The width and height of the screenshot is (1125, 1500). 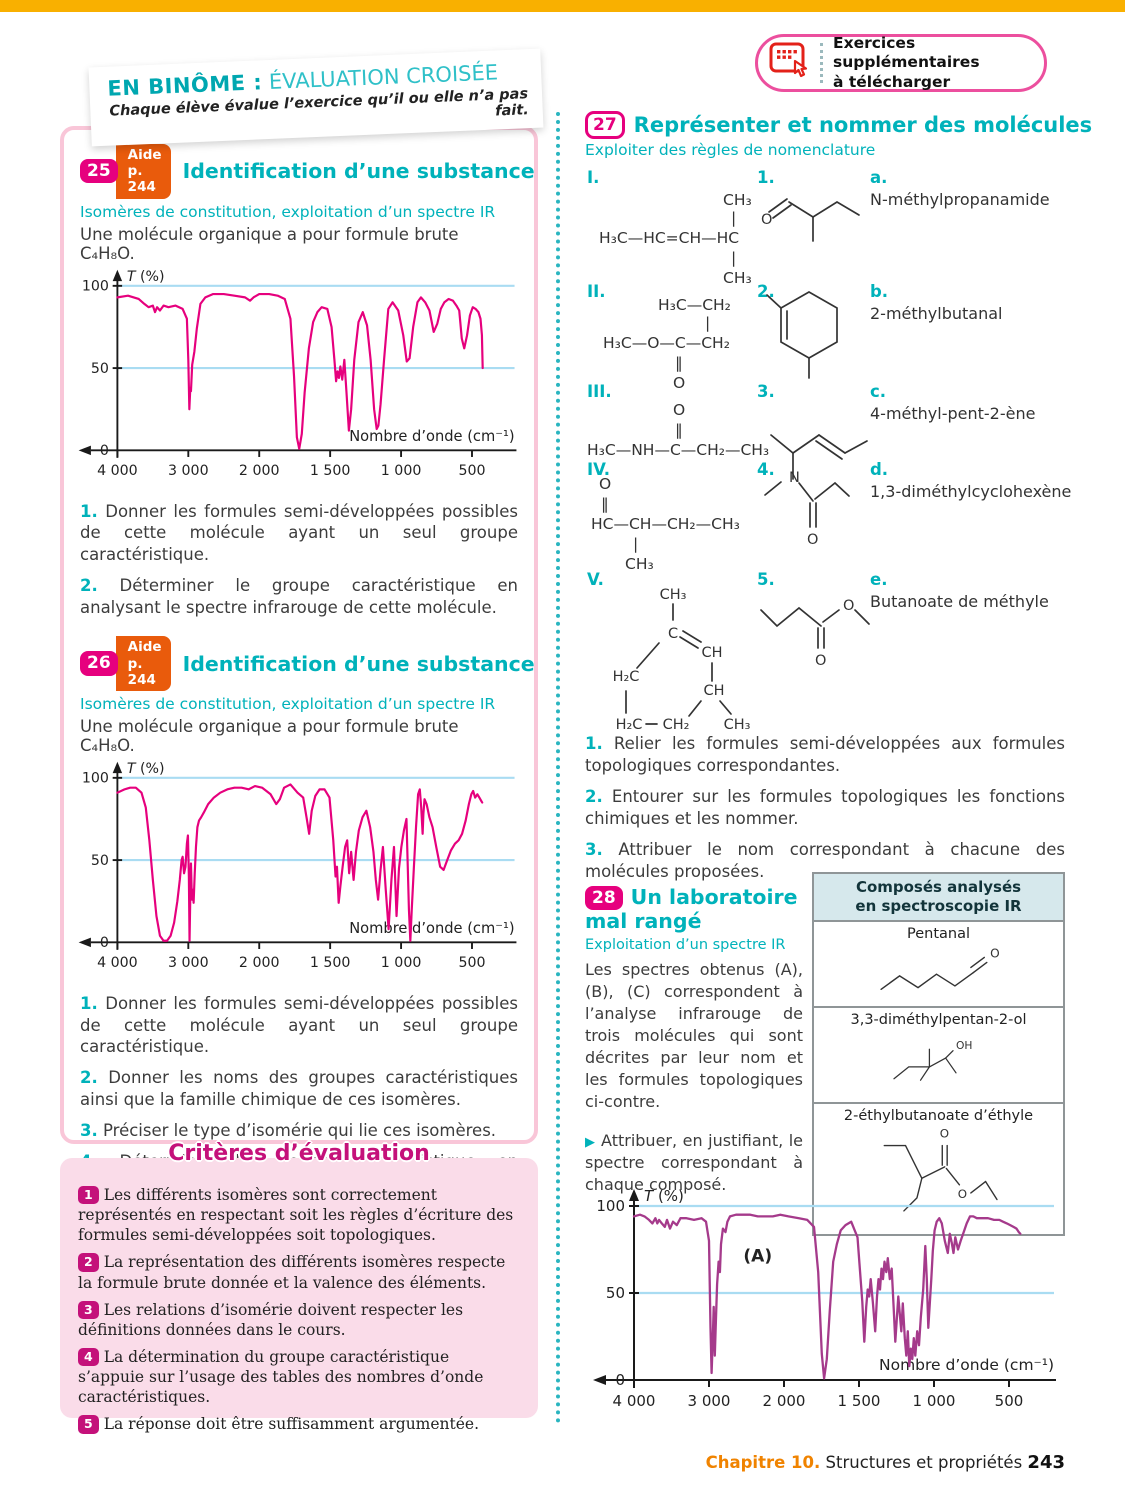 I want to click on criteria-number-badge: 5, so click(x=88, y=1424).